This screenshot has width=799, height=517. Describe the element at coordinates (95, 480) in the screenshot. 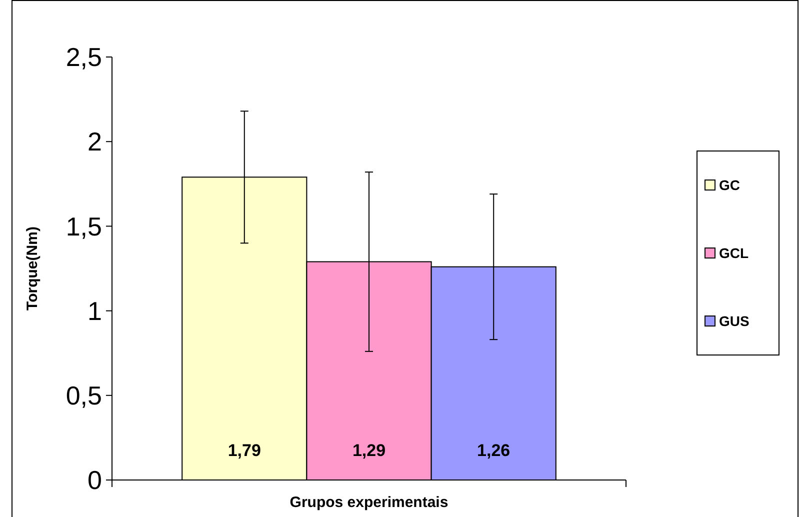

I see `y-tick-label: 0` at that location.